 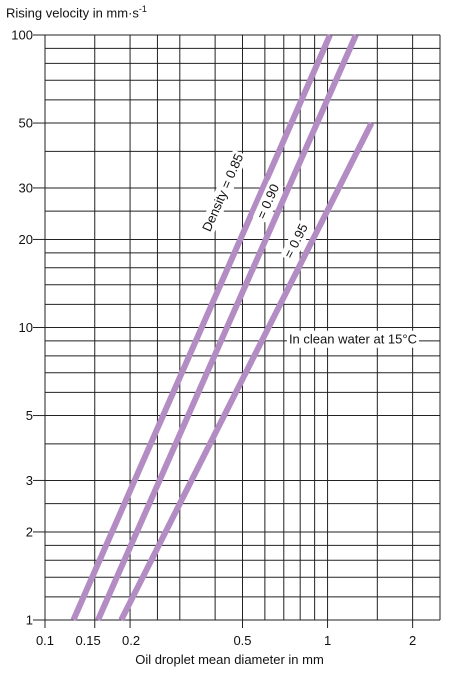 I want to click on chart-title: Rising velocity in mm·s-1, so click(x=76, y=12).